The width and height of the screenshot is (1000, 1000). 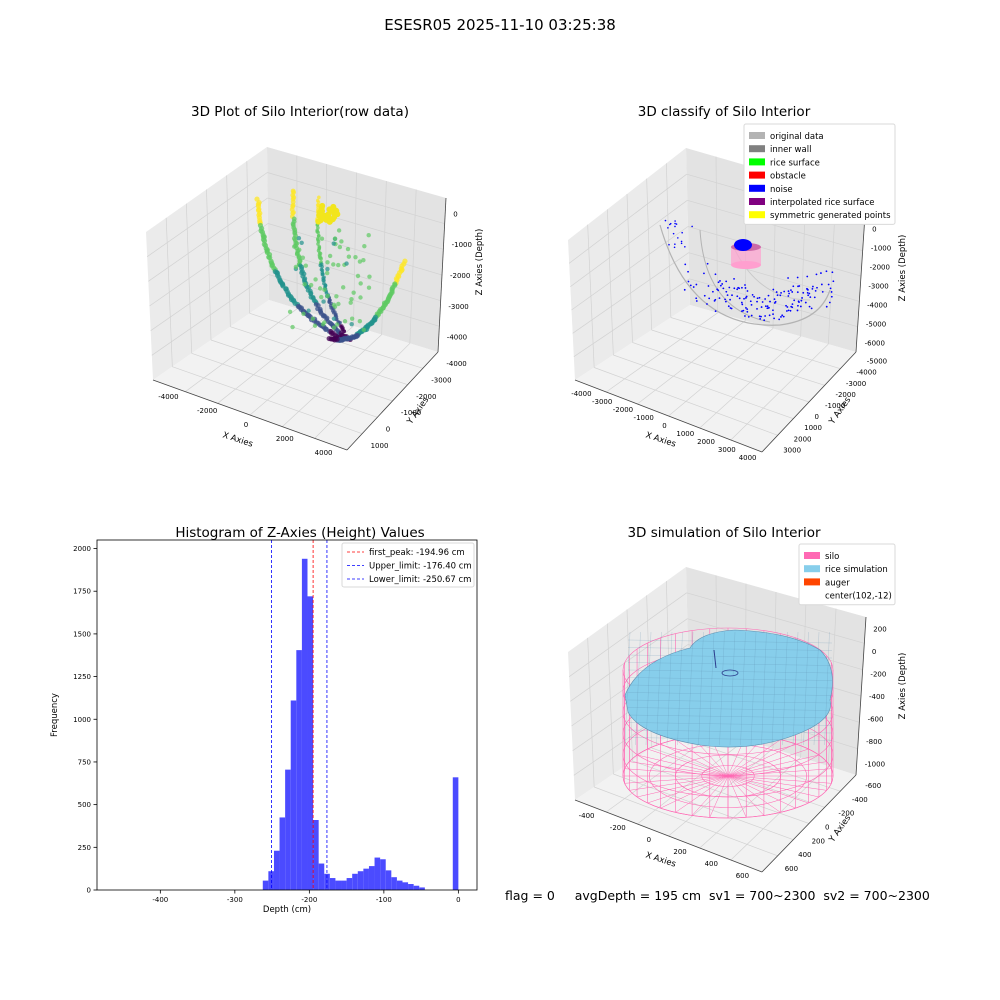 I want to click on classify-legend-label: interpolated rice surface, so click(x=822, y=203).